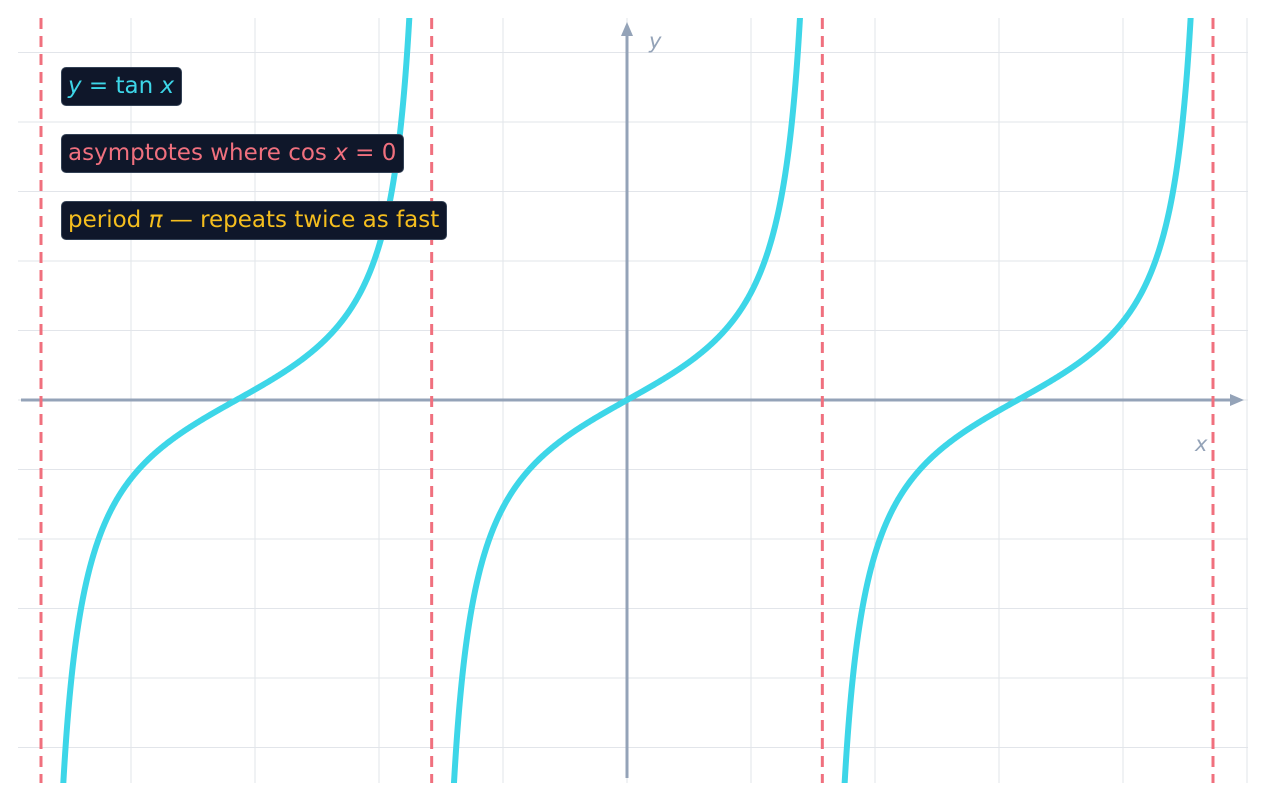  Describe the element at coordinates (655, 41) in the screenshot. I see `y-axis-label: y` at that location.